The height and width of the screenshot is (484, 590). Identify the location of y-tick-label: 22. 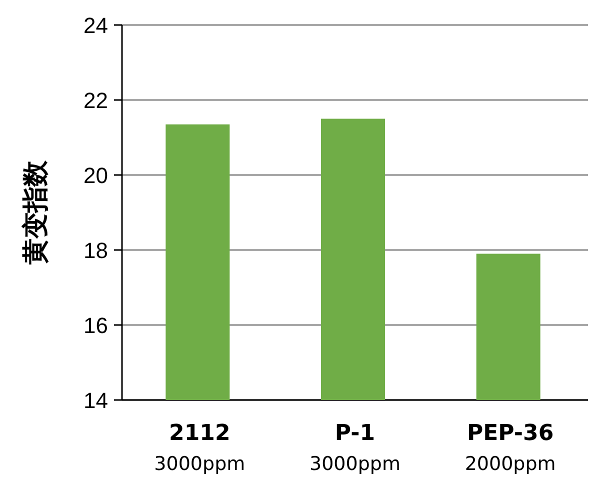
(96, 100).